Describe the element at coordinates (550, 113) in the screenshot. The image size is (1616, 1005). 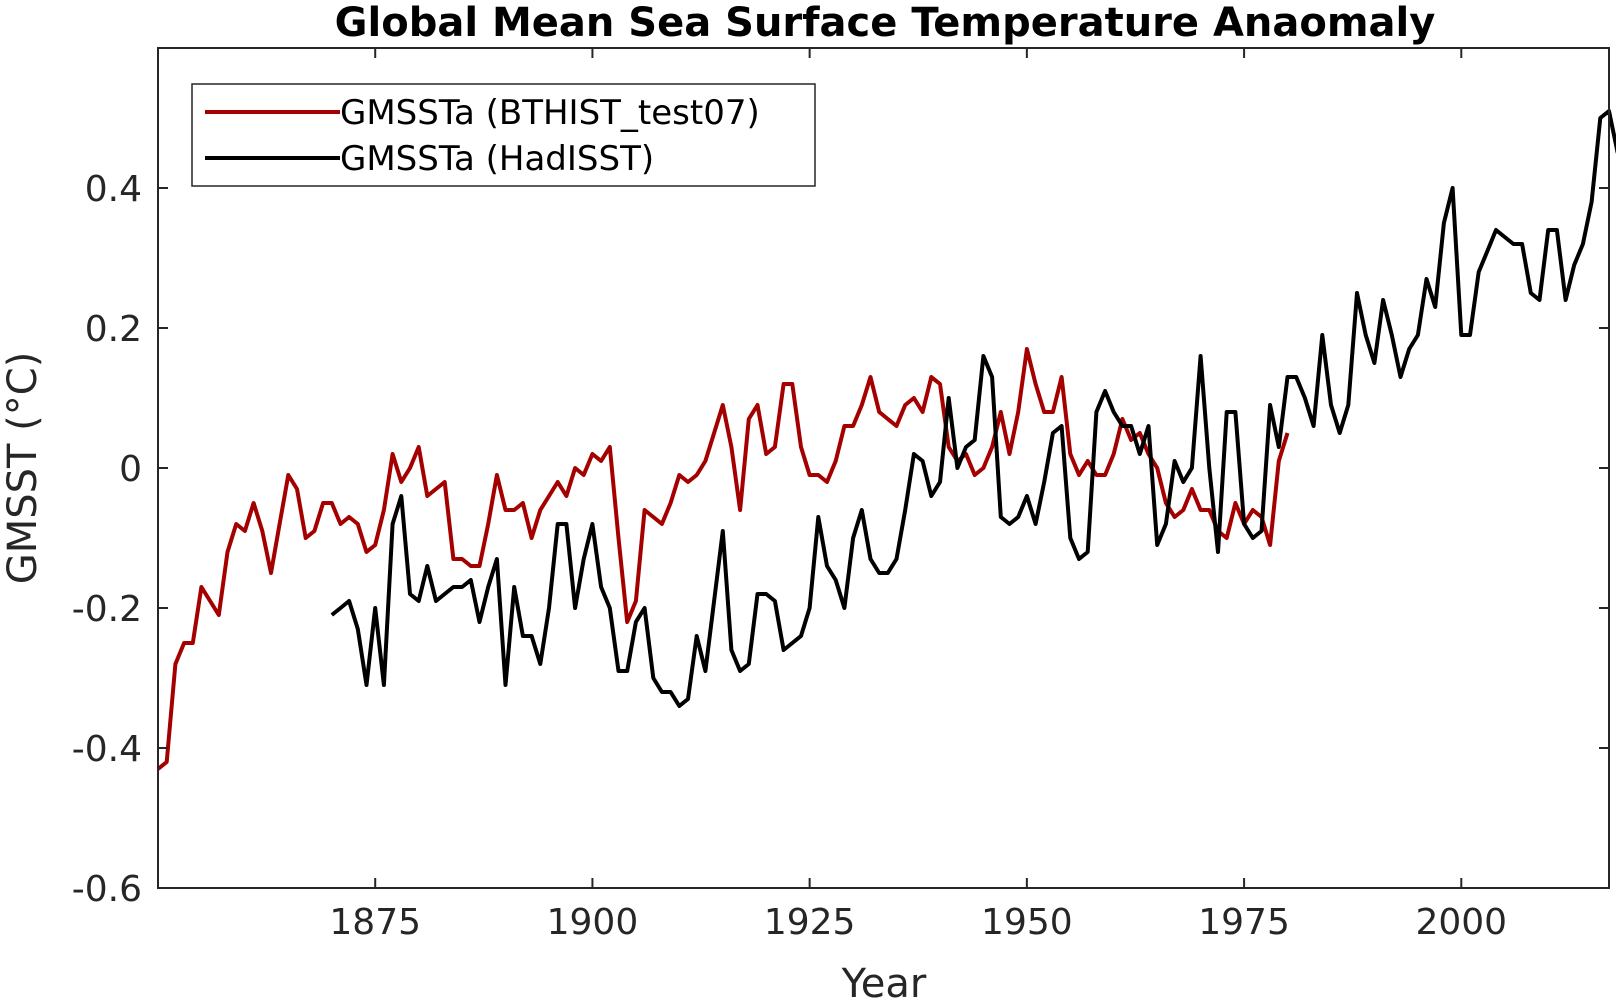
I see `legend-label-bthist: GMSSTa (BTHIST_test07)` at that location.